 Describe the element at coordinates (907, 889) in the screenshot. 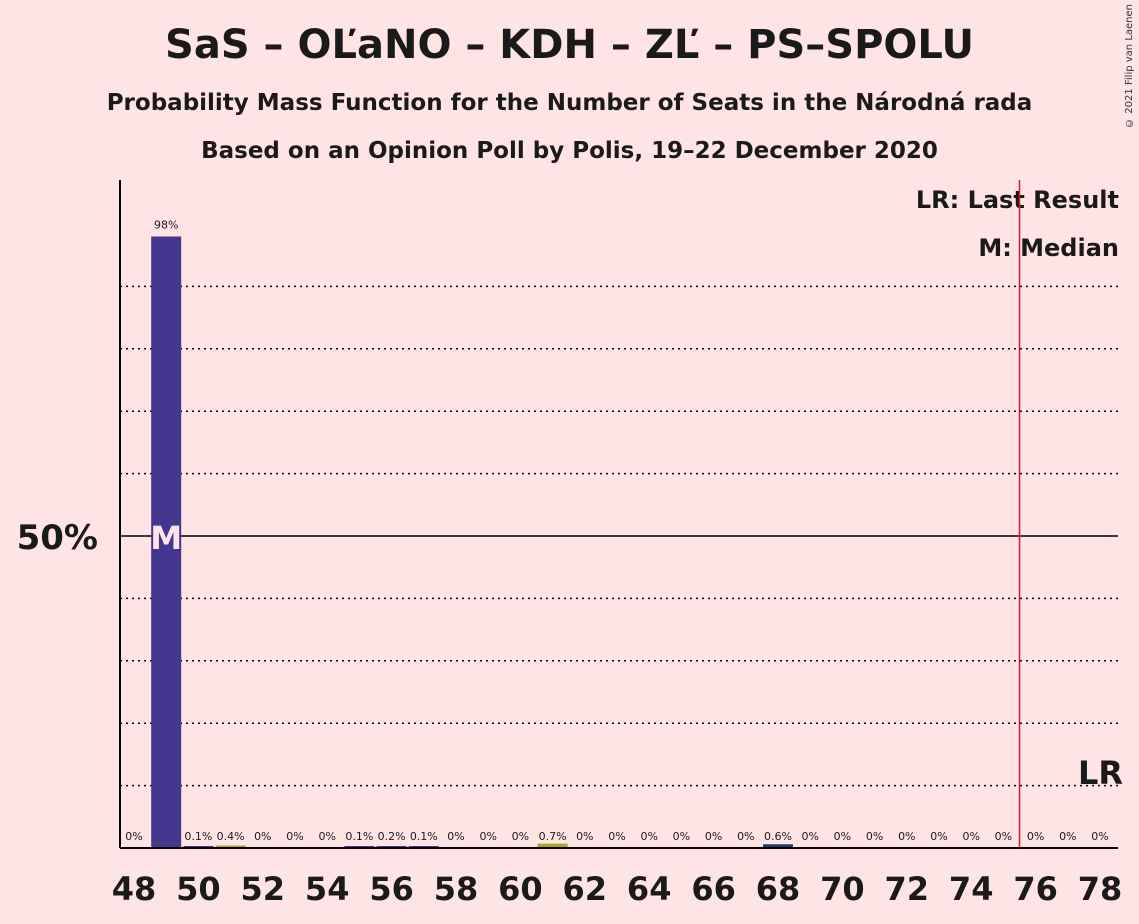

I see `x-tick-label: 72` at that location.